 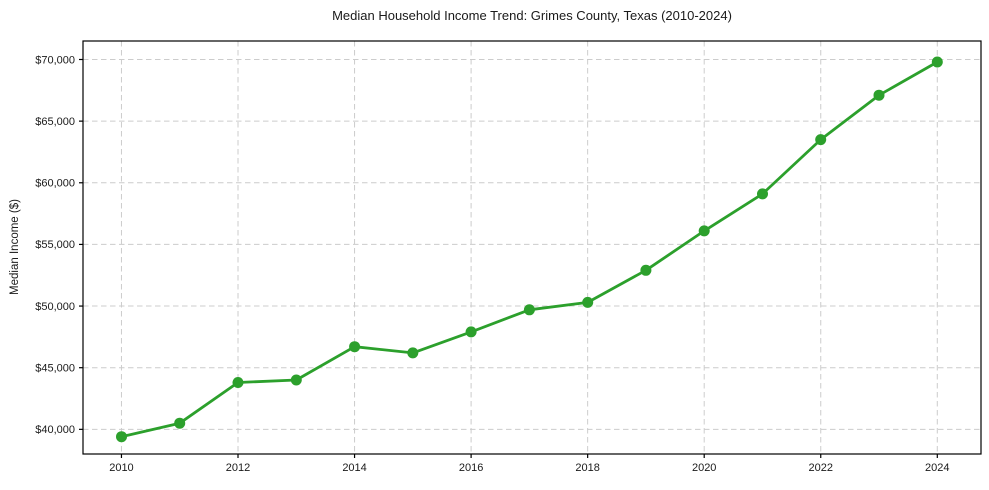 What do you see at coordinates (354, 468) in the screenshot?
I see `x-tick-label: 2014` at bounding box center [354, 468].